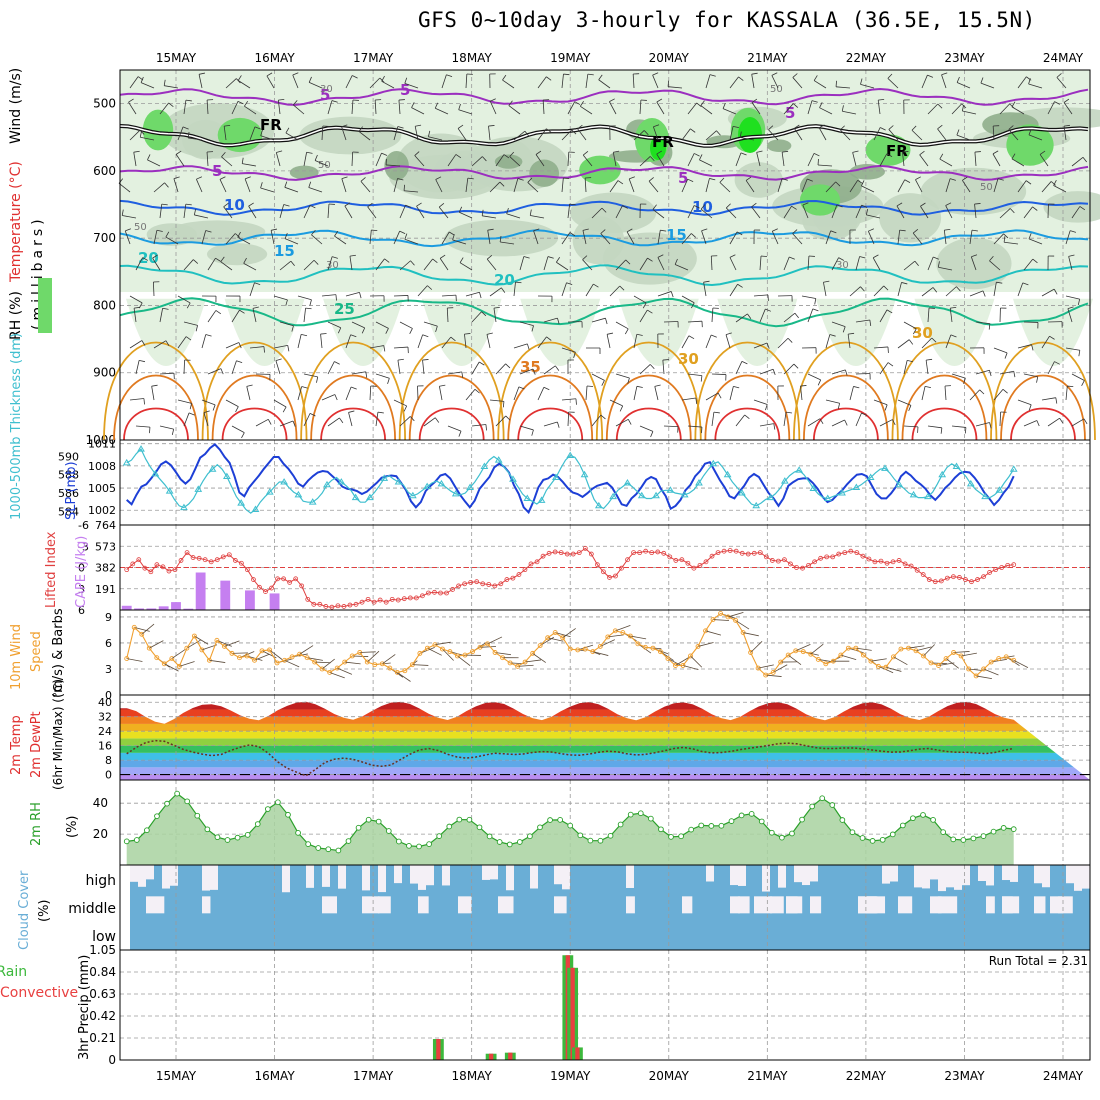 The image size is (1100, 1100). I want to click on temp-ylabel: 2m Temp, so click(16, 745).